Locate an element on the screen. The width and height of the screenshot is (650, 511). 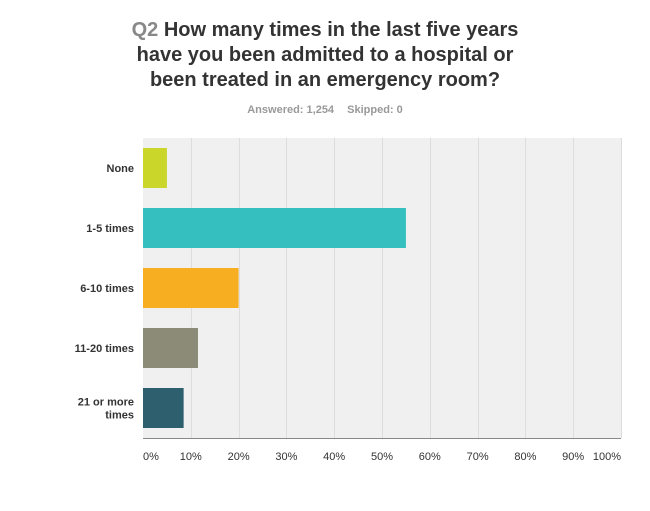
tick-label: 40% is located at coordinates (334, 457).